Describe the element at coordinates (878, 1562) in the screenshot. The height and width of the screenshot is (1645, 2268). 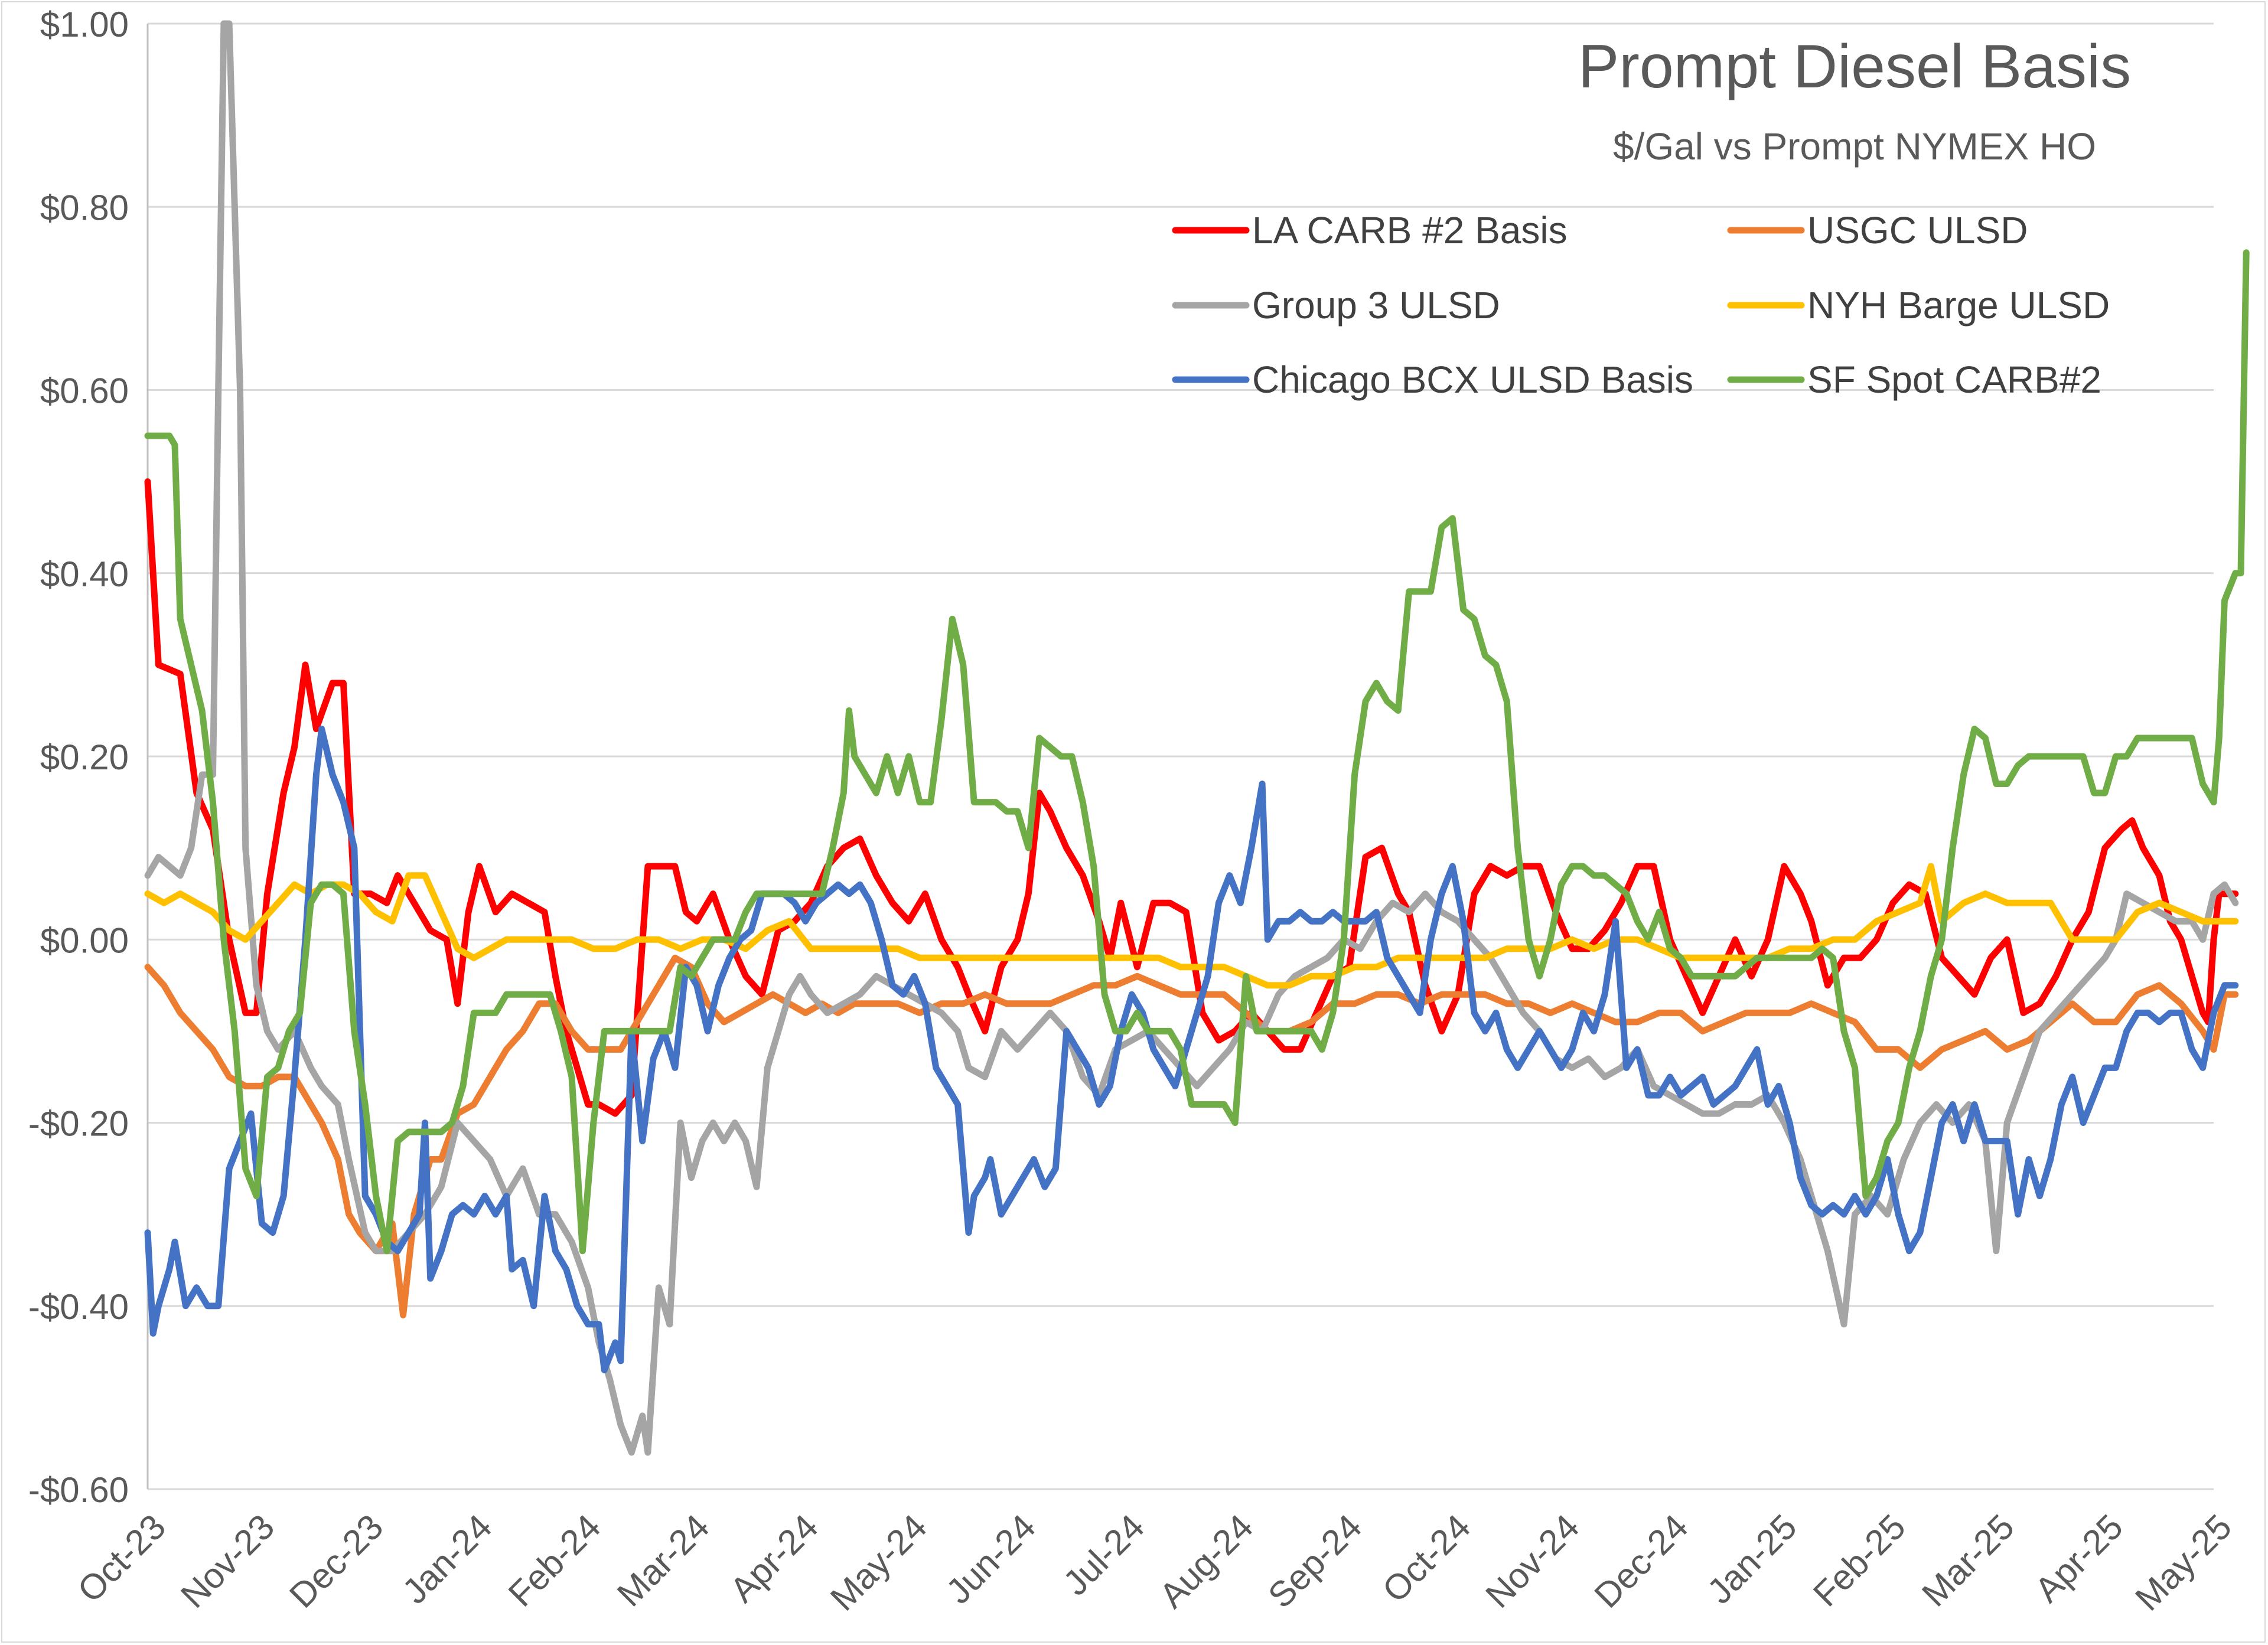
I see `x-tick-label: May-24` at that location.